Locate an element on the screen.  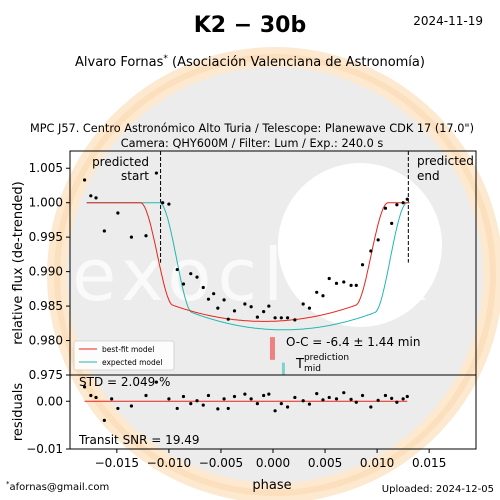
residual-y-tick-label: −0.01 is located at coordinates (44, 449).